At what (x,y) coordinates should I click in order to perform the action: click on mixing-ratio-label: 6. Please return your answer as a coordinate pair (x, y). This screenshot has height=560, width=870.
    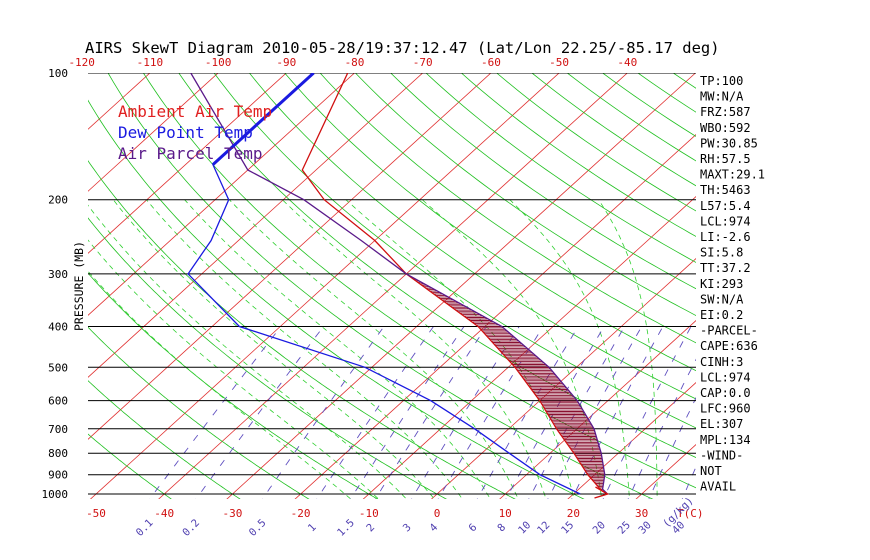
    Looking at the image, I should click on (472, 527).